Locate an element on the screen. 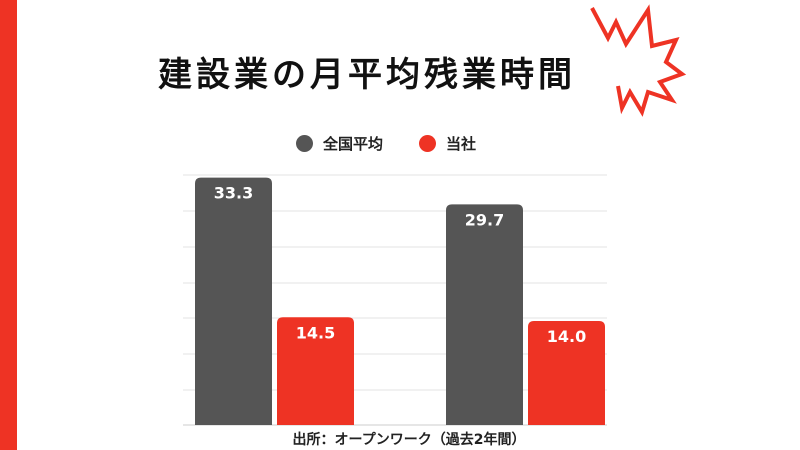  legend-swatch-company is located at coordinates (428, 143).